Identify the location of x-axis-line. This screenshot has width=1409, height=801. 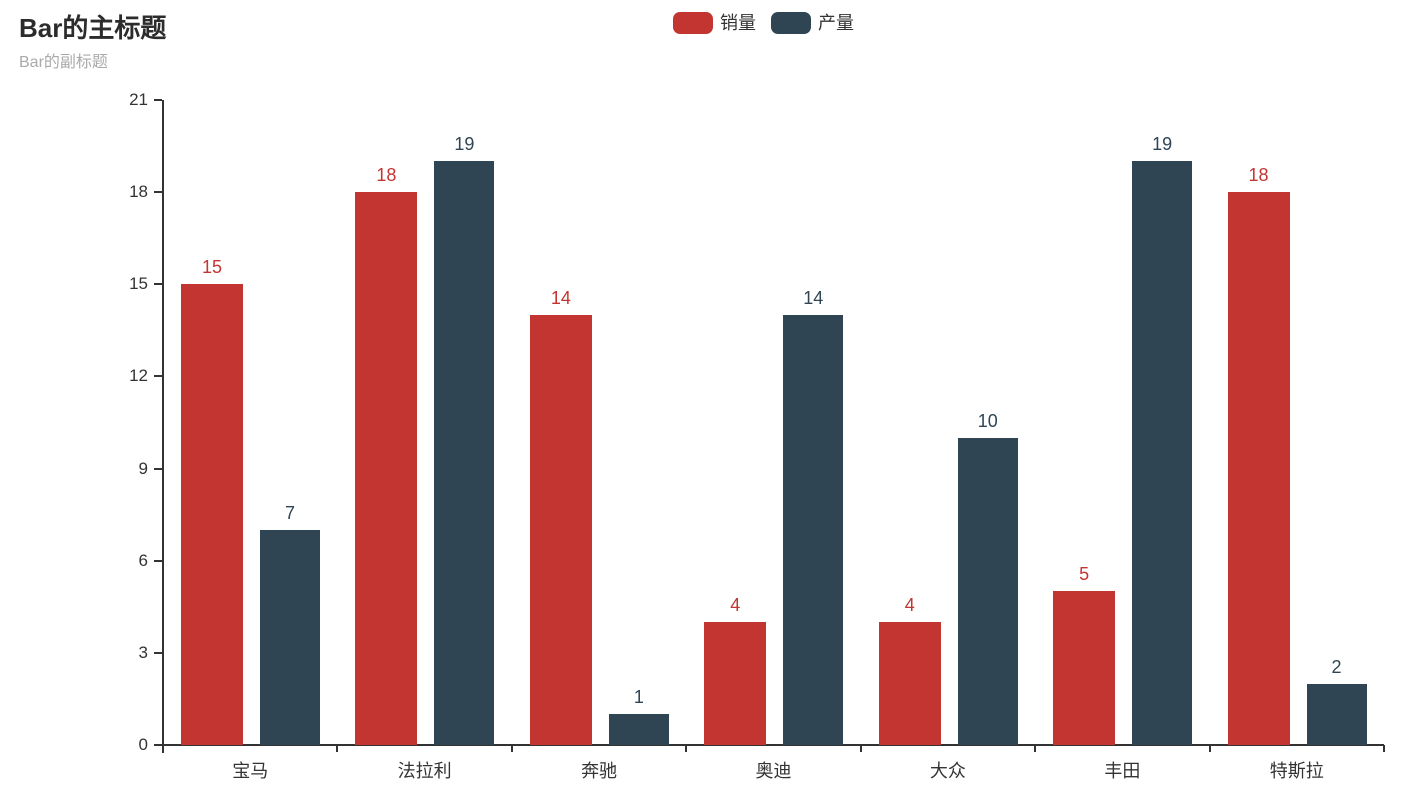
(773, 745).